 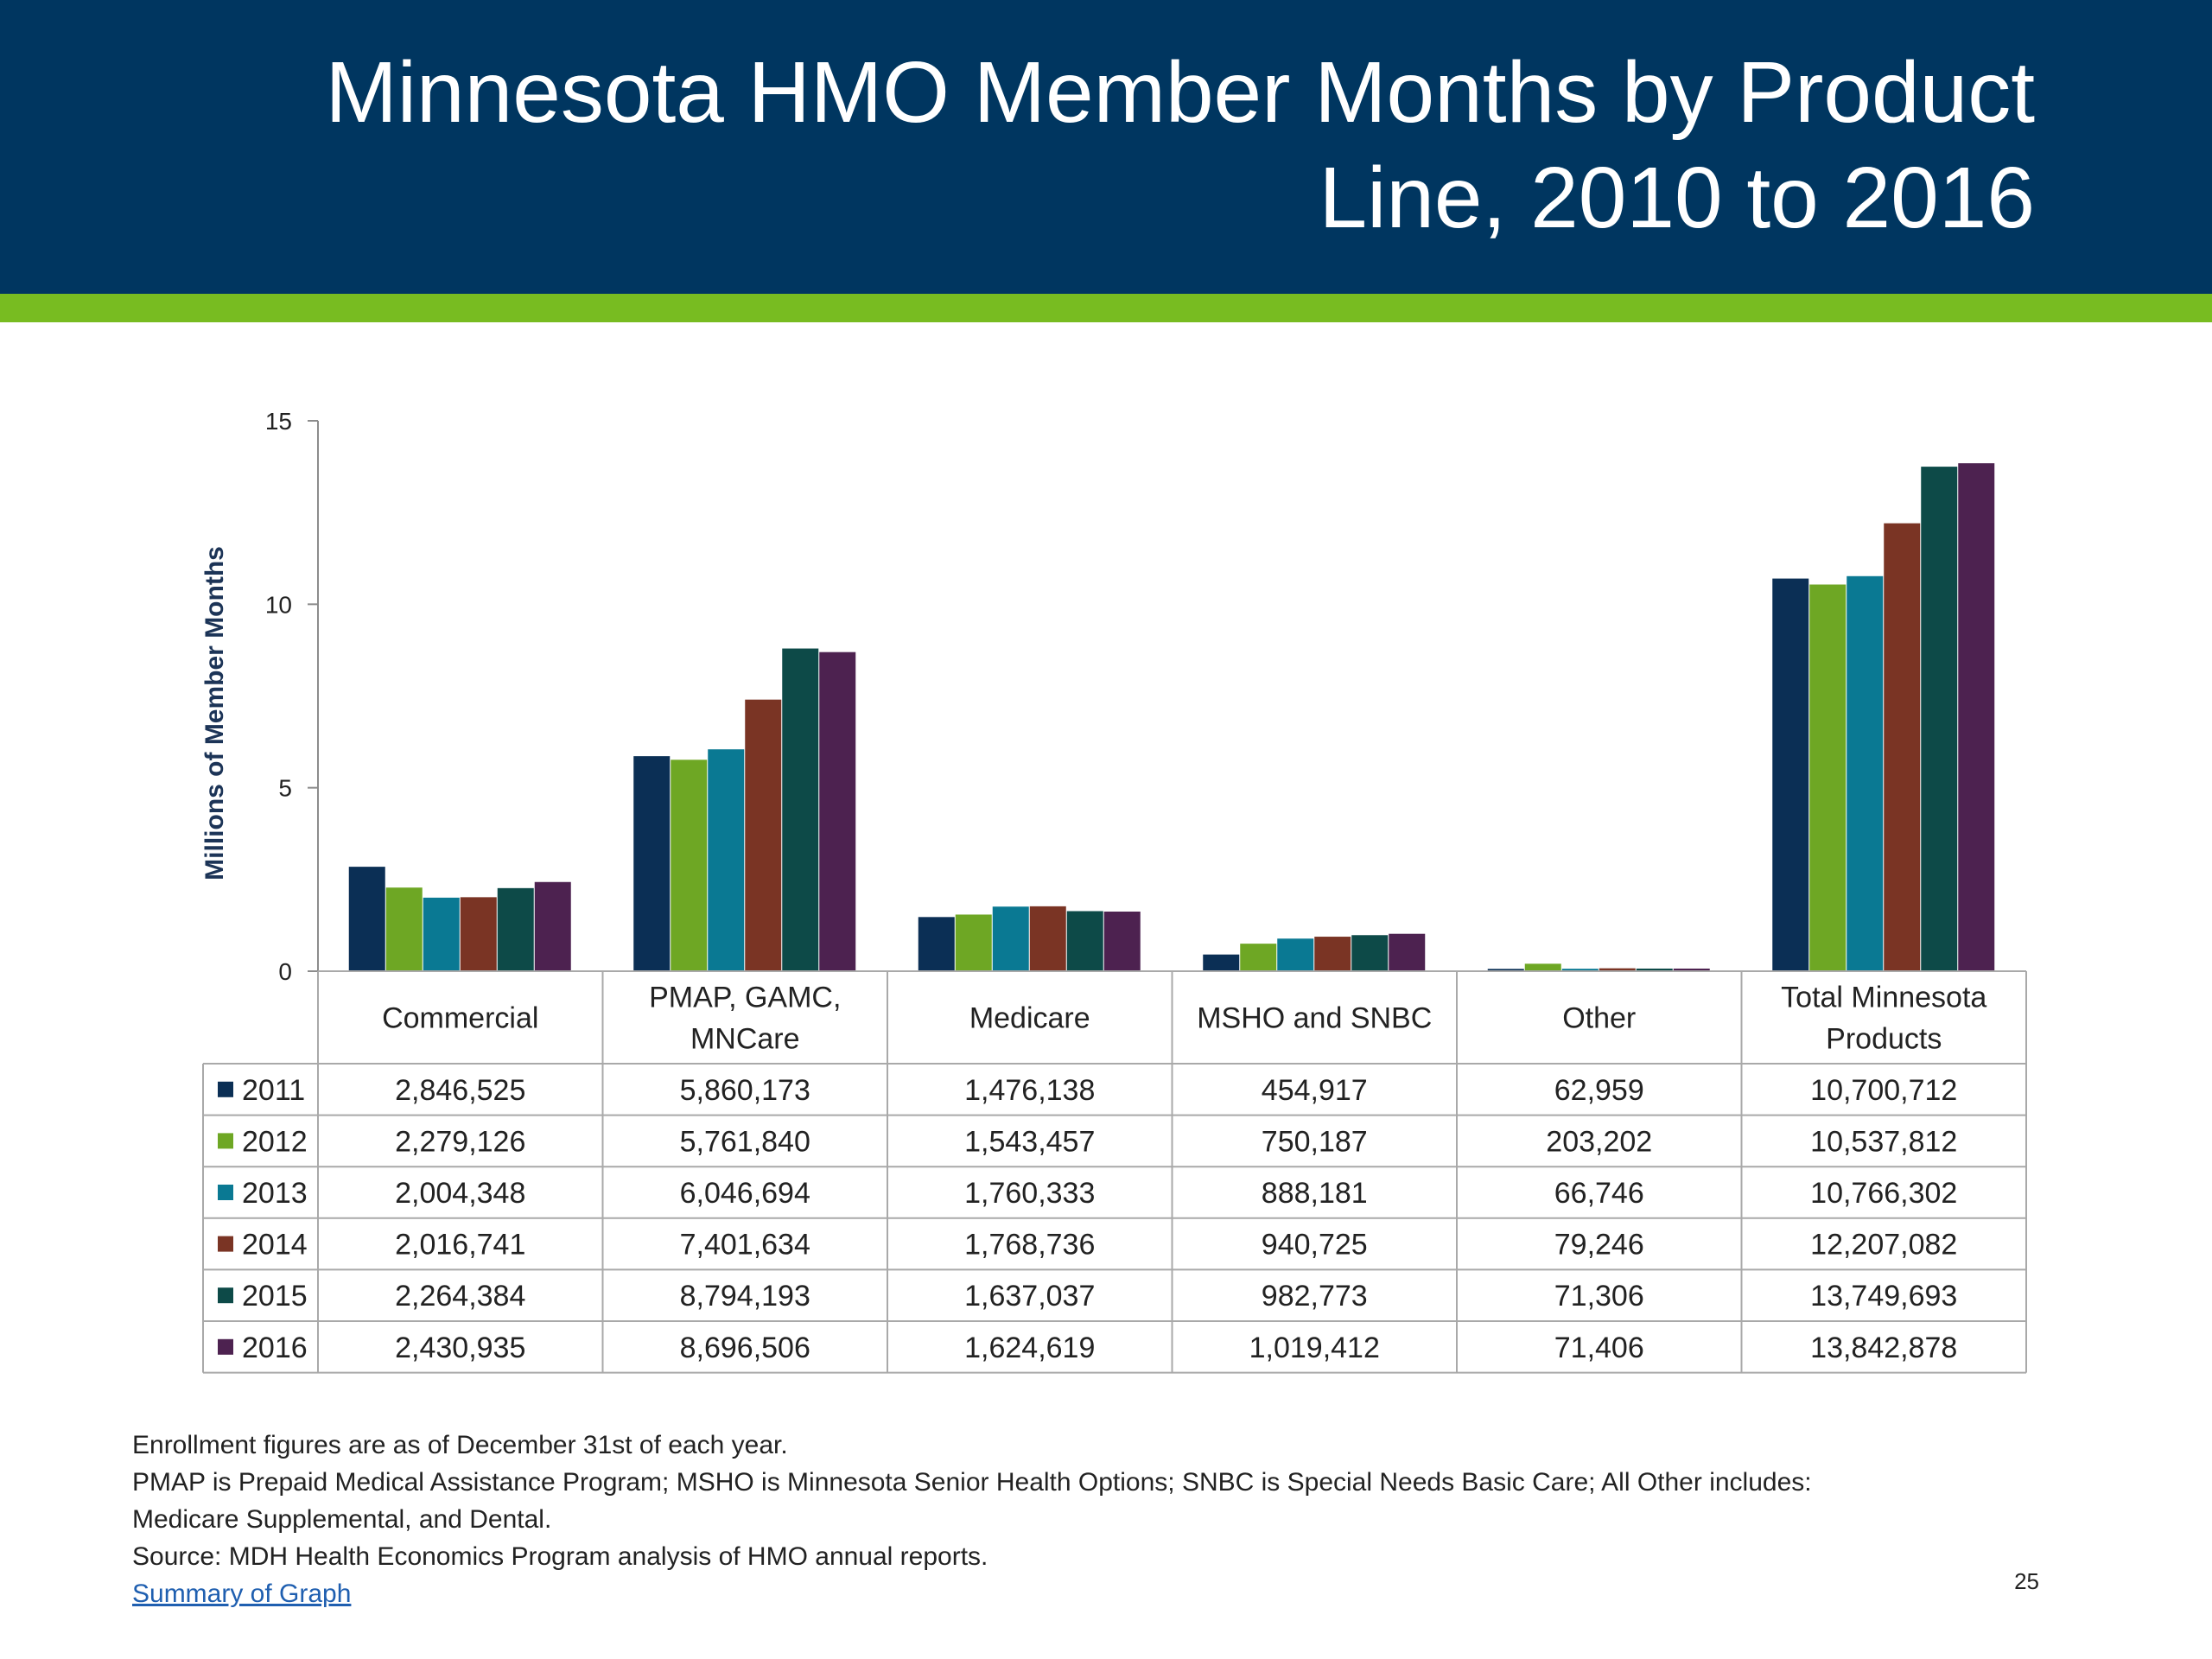 I want to click on data-label: 10,700,712, so click(x=1883, y=1090).